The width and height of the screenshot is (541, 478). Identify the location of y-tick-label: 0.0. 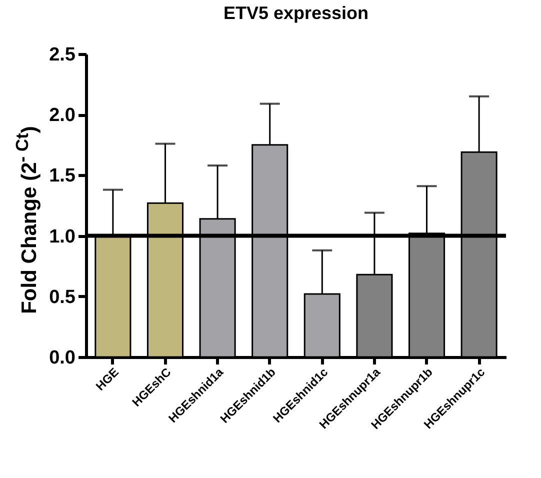
(62, 358).